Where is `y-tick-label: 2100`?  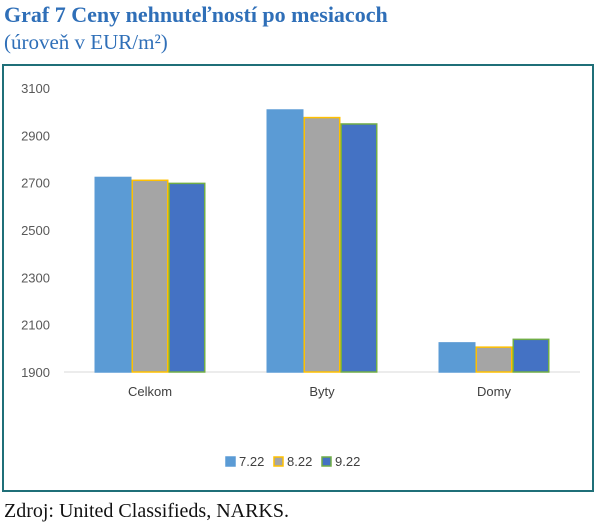 y-tick-label: 2100 is located at coordinates (35, 325).